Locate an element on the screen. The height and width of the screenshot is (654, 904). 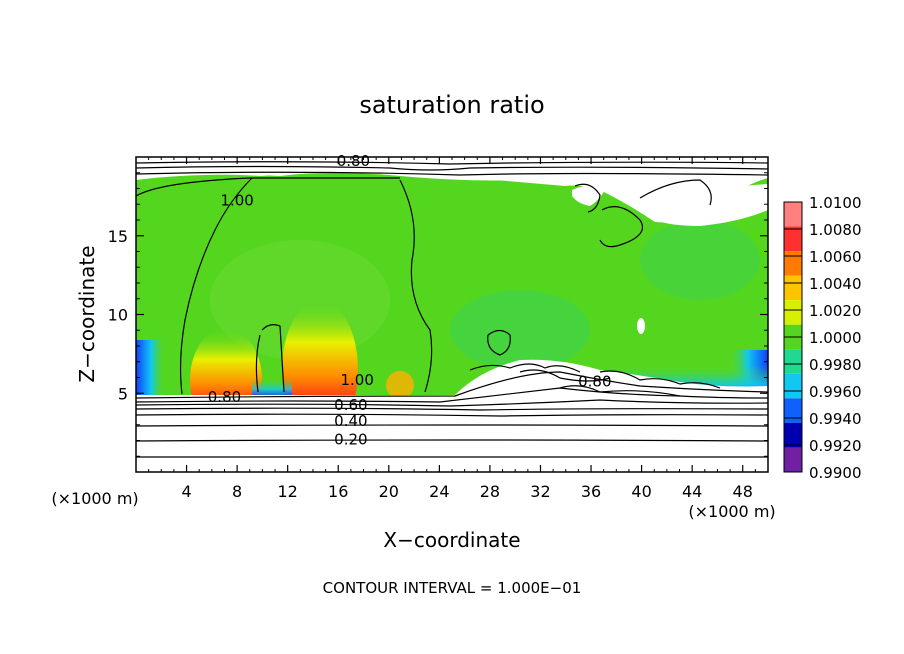
contour-label: 0.40 is located at coordinates (350, 421).